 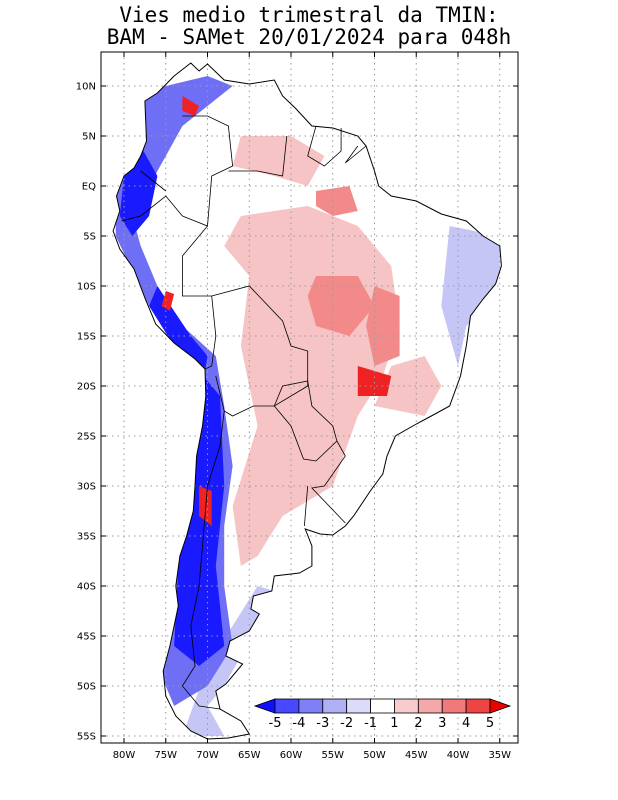 I want to click on lon-tick-label: 40W, so click(x=458, y=755).